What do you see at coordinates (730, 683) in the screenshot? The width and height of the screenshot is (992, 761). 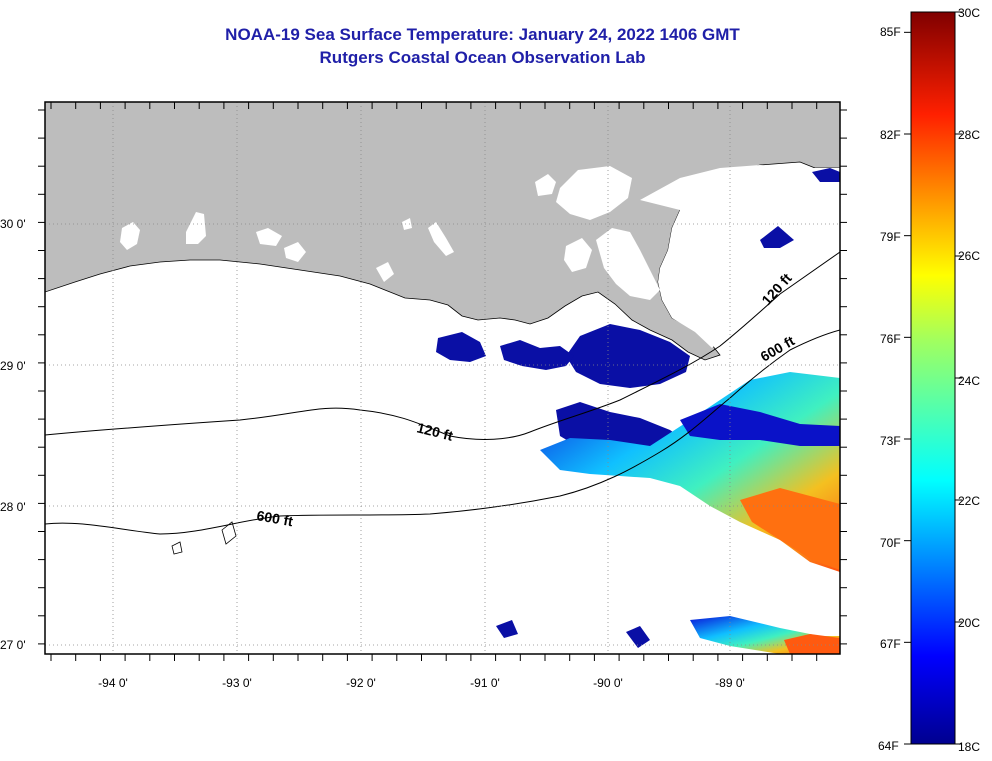 I see `lon-label-89: -89 0'` at bounding box center [730, 683].